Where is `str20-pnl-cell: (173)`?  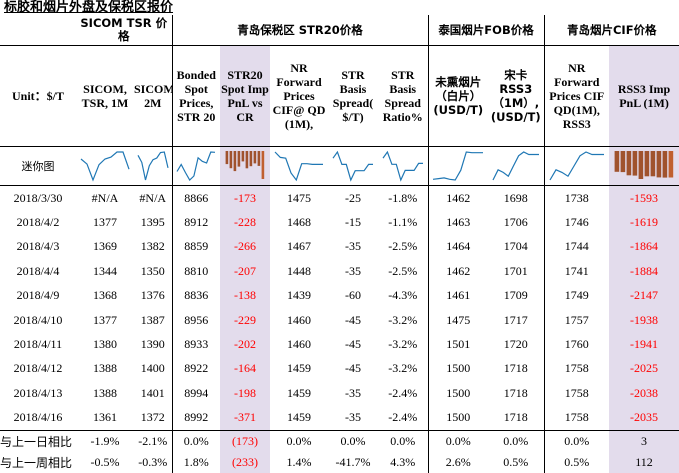 str20-pnl-cell: (173) is located at coordinates (245, 440).